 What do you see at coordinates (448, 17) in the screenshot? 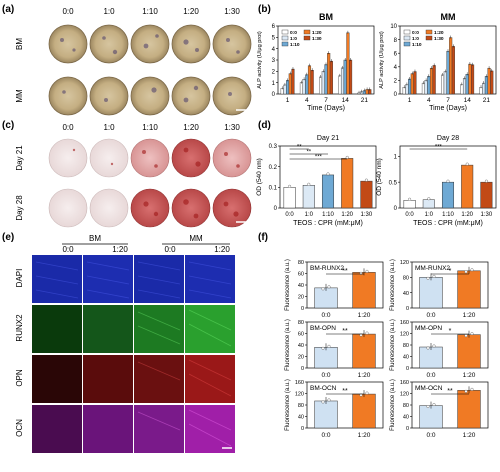
I see `chart-title: MM` at bounding box center [448, 17].